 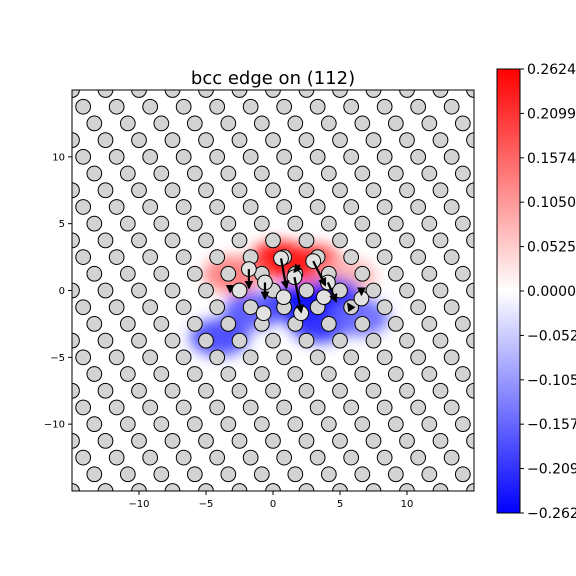 I want to click on x-tick-label: 0, so click(x=273, y=504).